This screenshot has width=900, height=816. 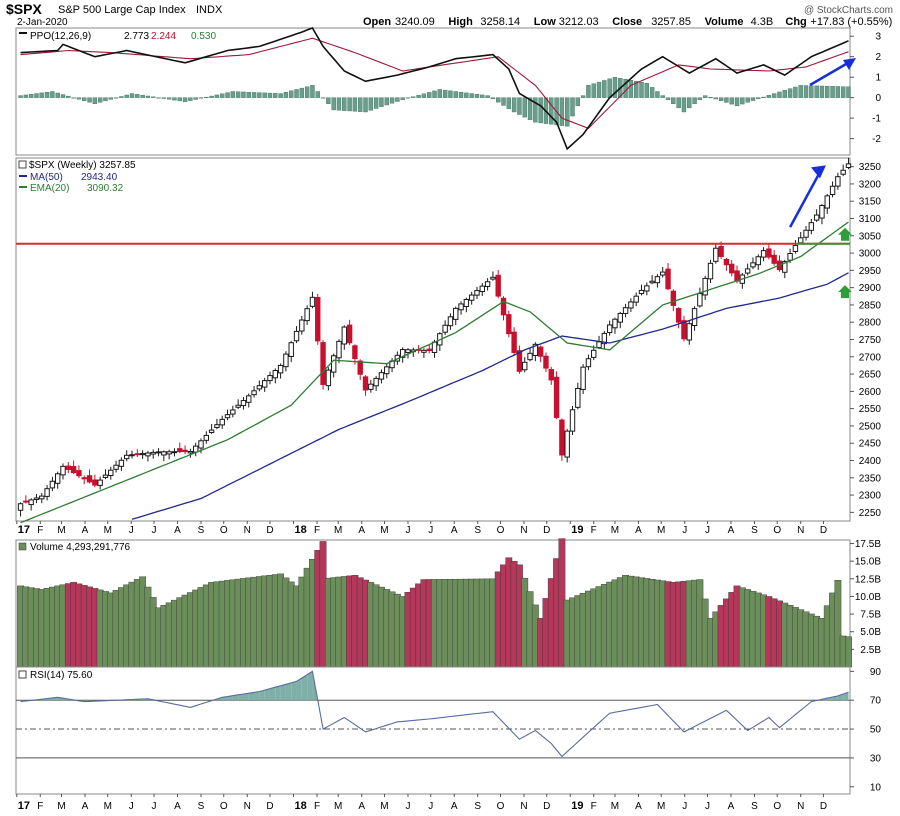 I want to click on volume-bar, so click(x=848, y=652).